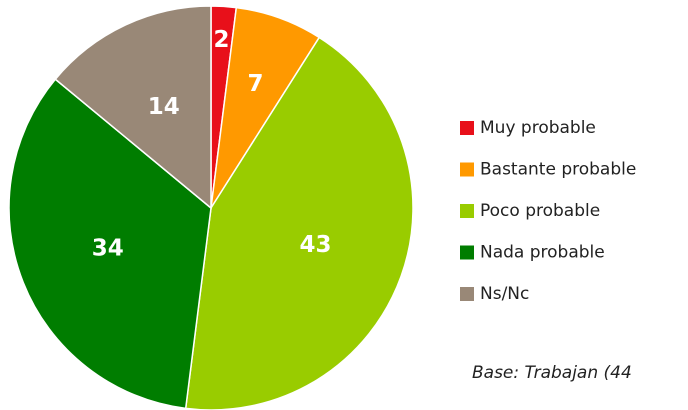 This screenshot has height=410, width=688. What do you see at coordinates (164, 107) in the screenshot?
I see `slice-label: 14` at bounding box center [164, 107].